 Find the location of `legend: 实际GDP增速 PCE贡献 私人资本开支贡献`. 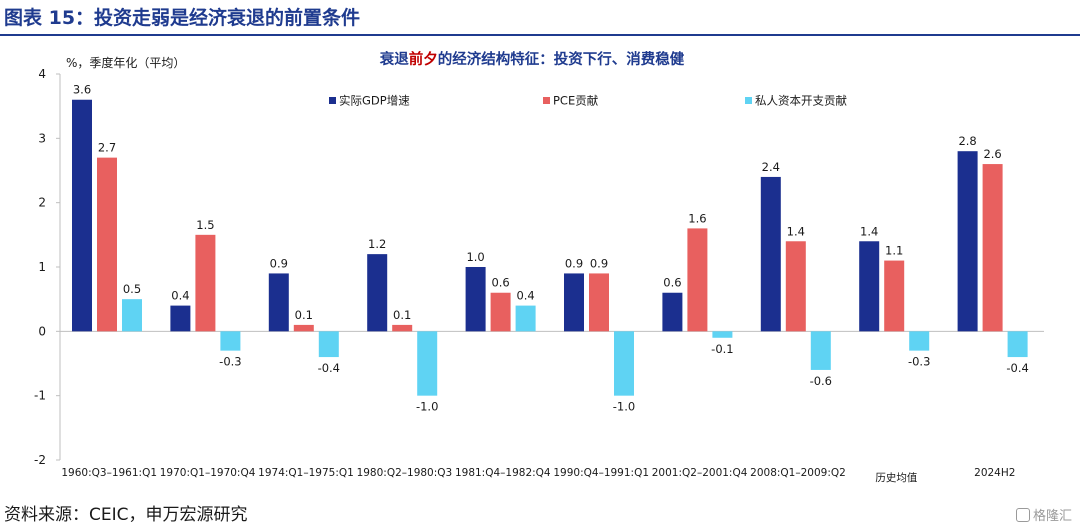

legend: 实际GDP增速 PCE贡献 私人资本开支贡献 is located at coordinates (588, 101).